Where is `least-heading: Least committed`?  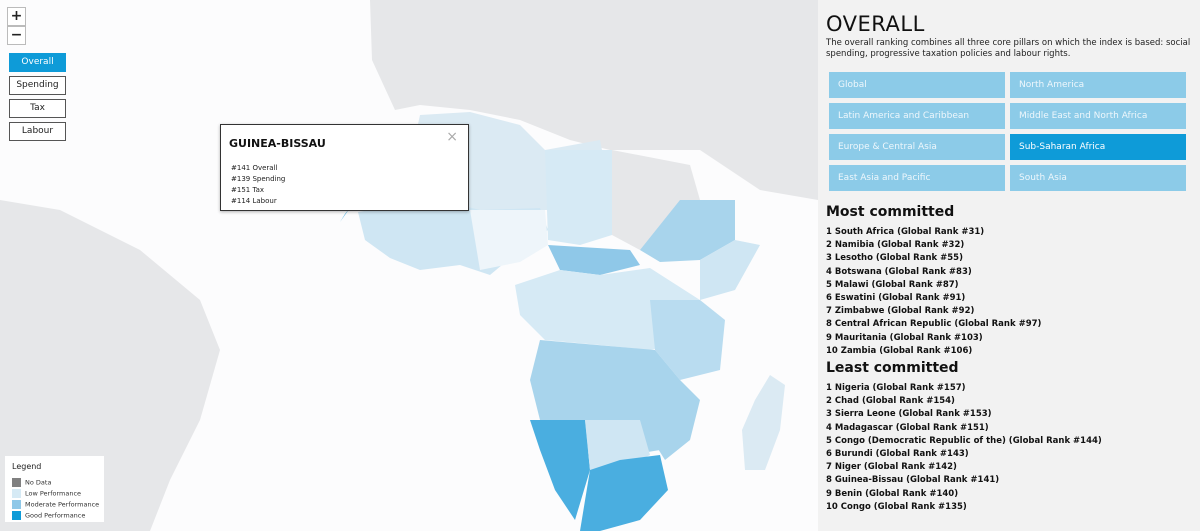 least-heading: Least committed is located at coordinates (892, 368).